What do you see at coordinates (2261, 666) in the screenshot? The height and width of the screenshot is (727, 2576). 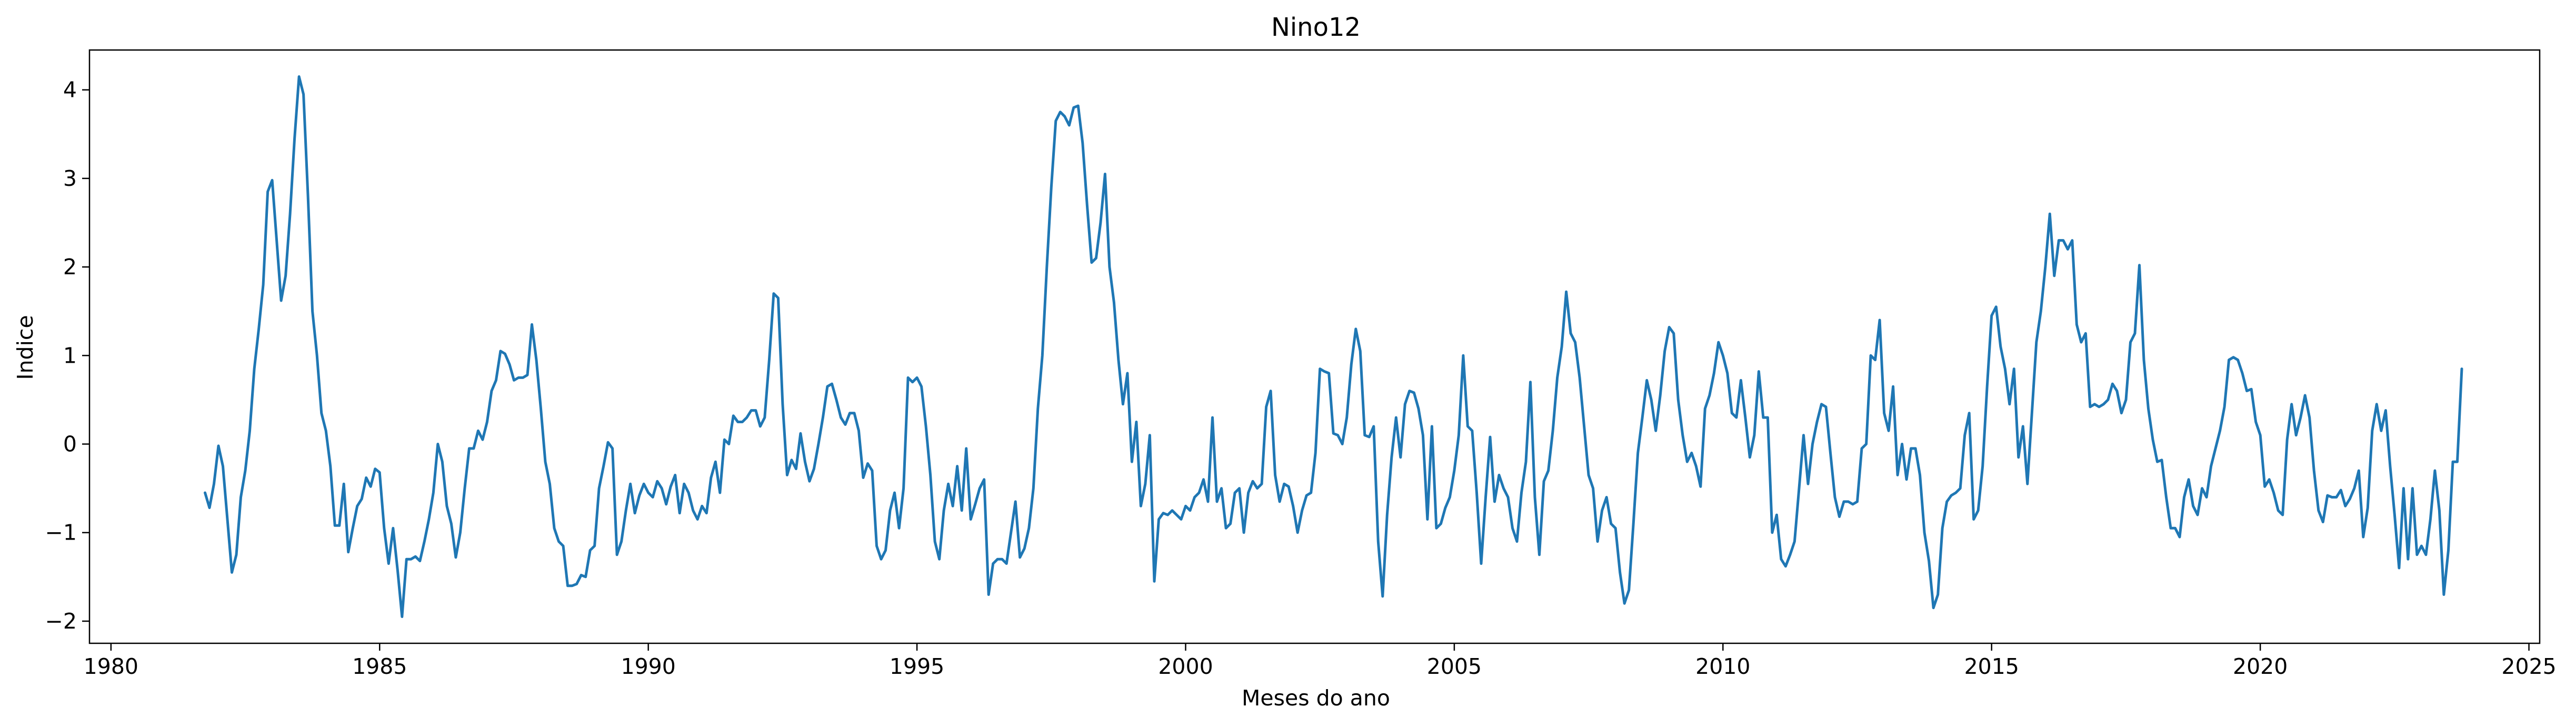 I see `x-tick-label: 2020` at bounding box center [2261, 666].